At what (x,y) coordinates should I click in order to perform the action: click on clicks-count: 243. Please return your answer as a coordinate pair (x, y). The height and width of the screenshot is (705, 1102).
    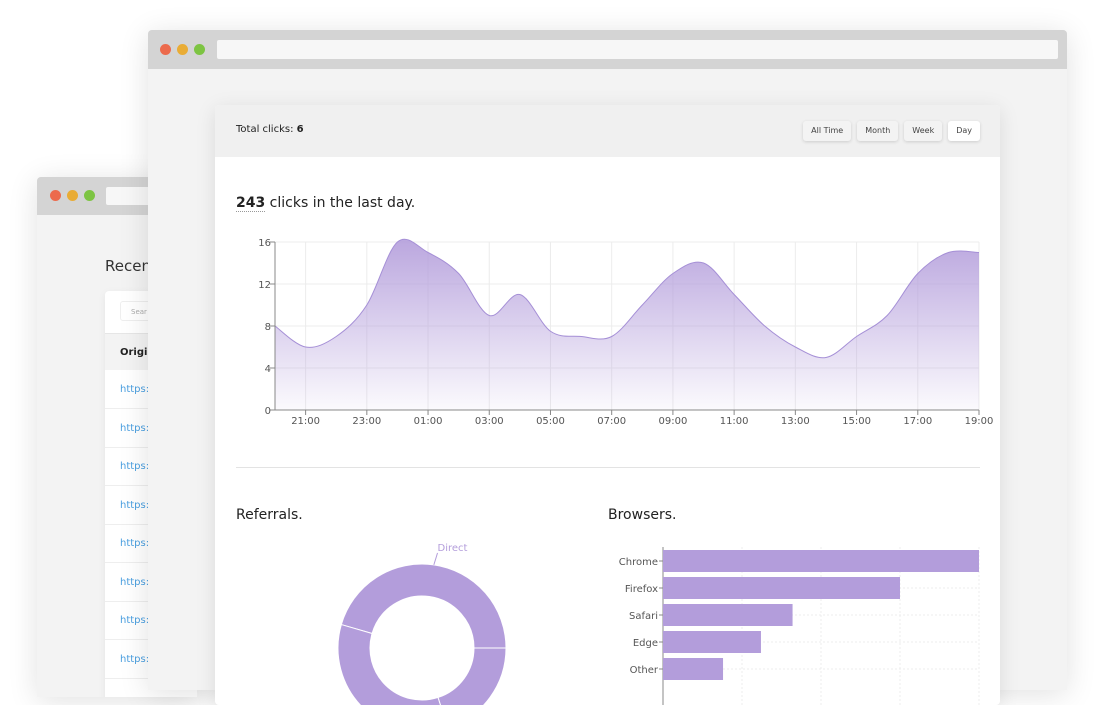
    Looking at the image, I should click on (251, 203).